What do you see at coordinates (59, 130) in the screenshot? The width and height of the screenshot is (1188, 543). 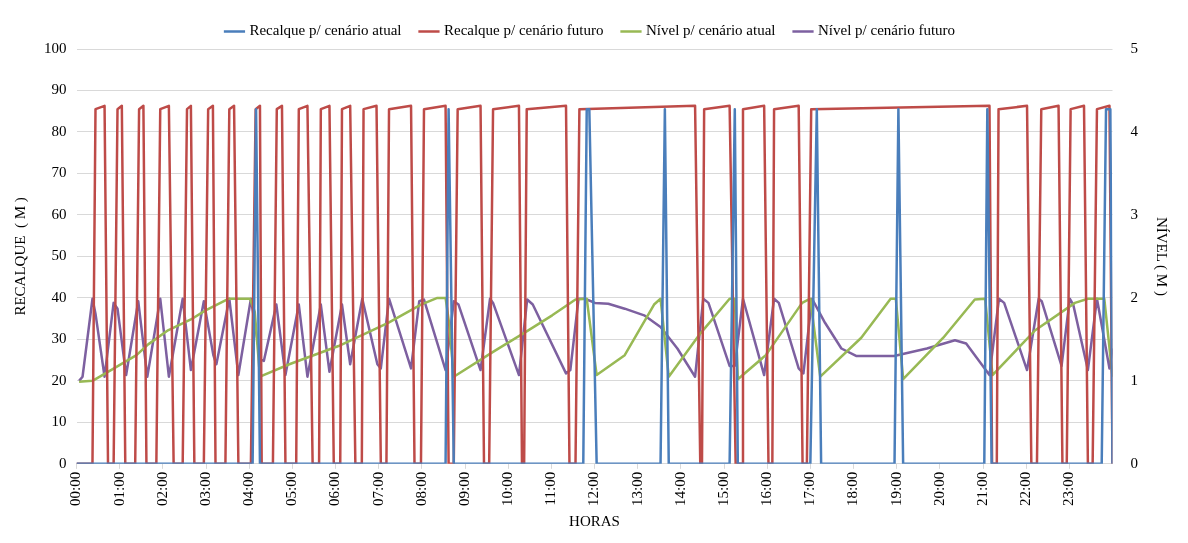 I see `y-tick-label: 80` at bounding box center [59, 130].